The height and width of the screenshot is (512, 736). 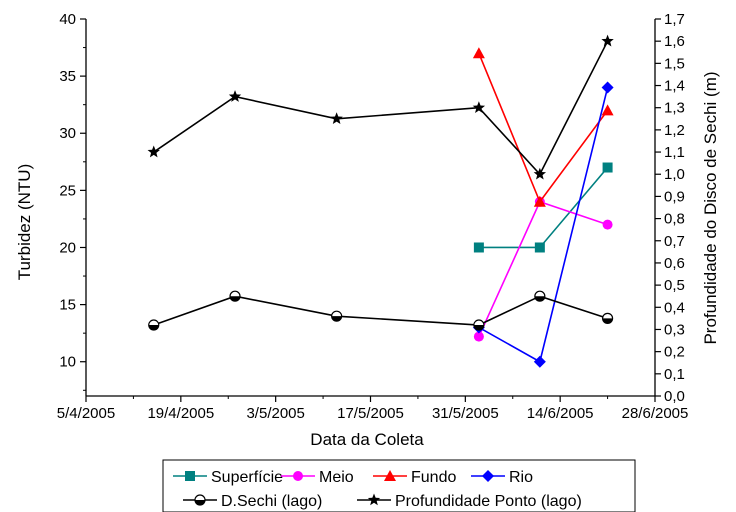 I want to click on y-axis-left-title: Turbidez (NTU), so click(x=24, y=222).